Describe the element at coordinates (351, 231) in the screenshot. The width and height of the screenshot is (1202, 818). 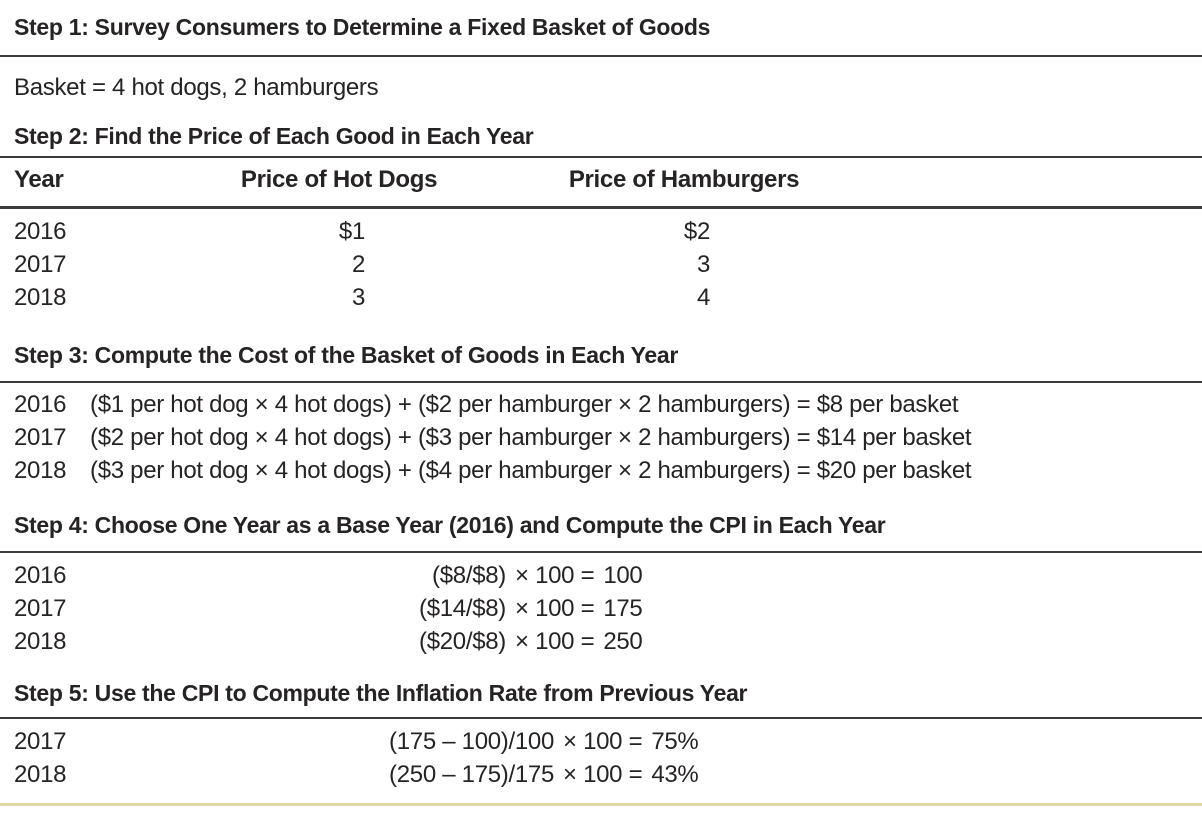
I see `hot-dog-price-cell: $1` at that location.